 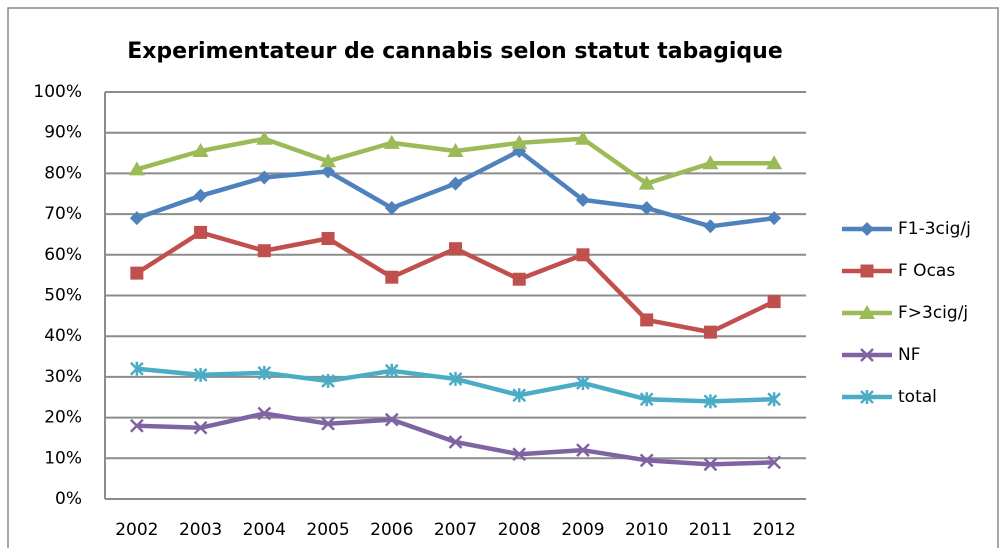 What do you see at coordinates (136, 530) in the screenshot?
I see `x-tick-label: 2002` at bounding box center [136, 530].